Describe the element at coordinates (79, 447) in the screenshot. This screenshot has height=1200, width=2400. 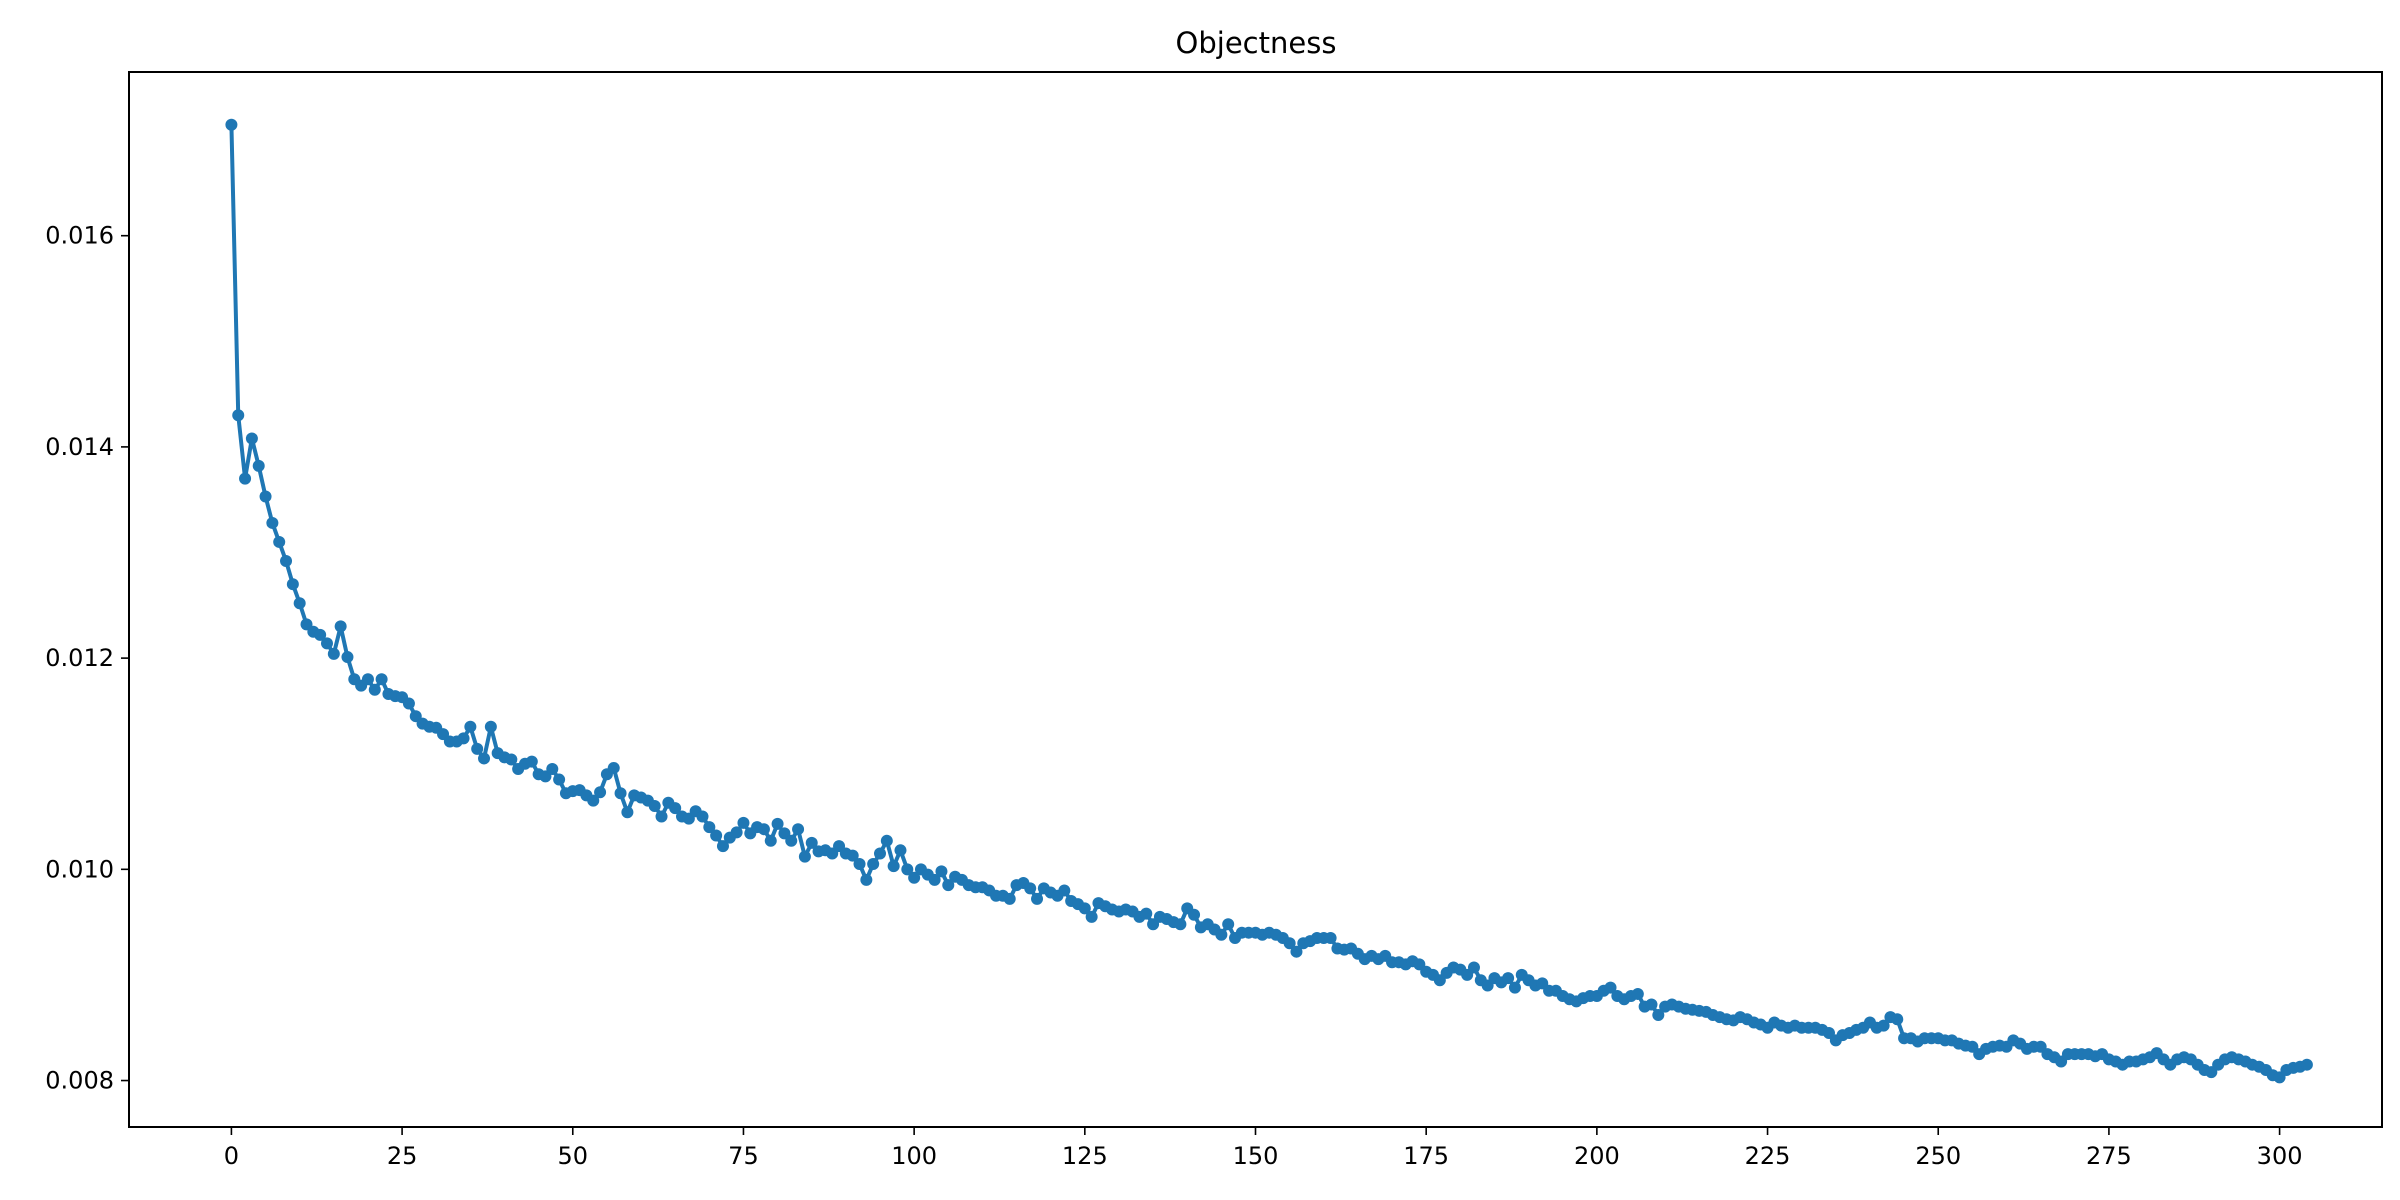
I see `y-tick-label: 0.014` at that location.